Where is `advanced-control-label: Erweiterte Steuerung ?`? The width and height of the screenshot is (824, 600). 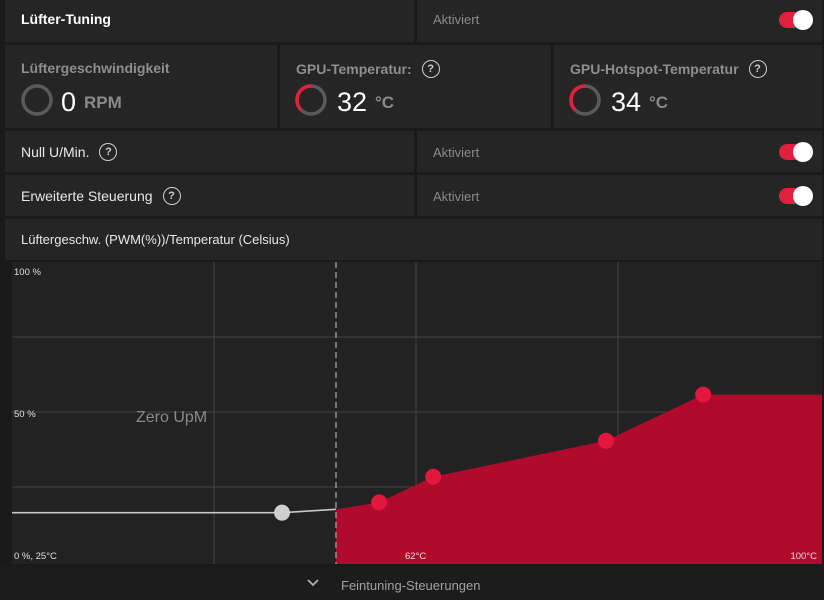
advanced-control-label: Erweiterte Steuerung ? is located at coordinates (101, 196).